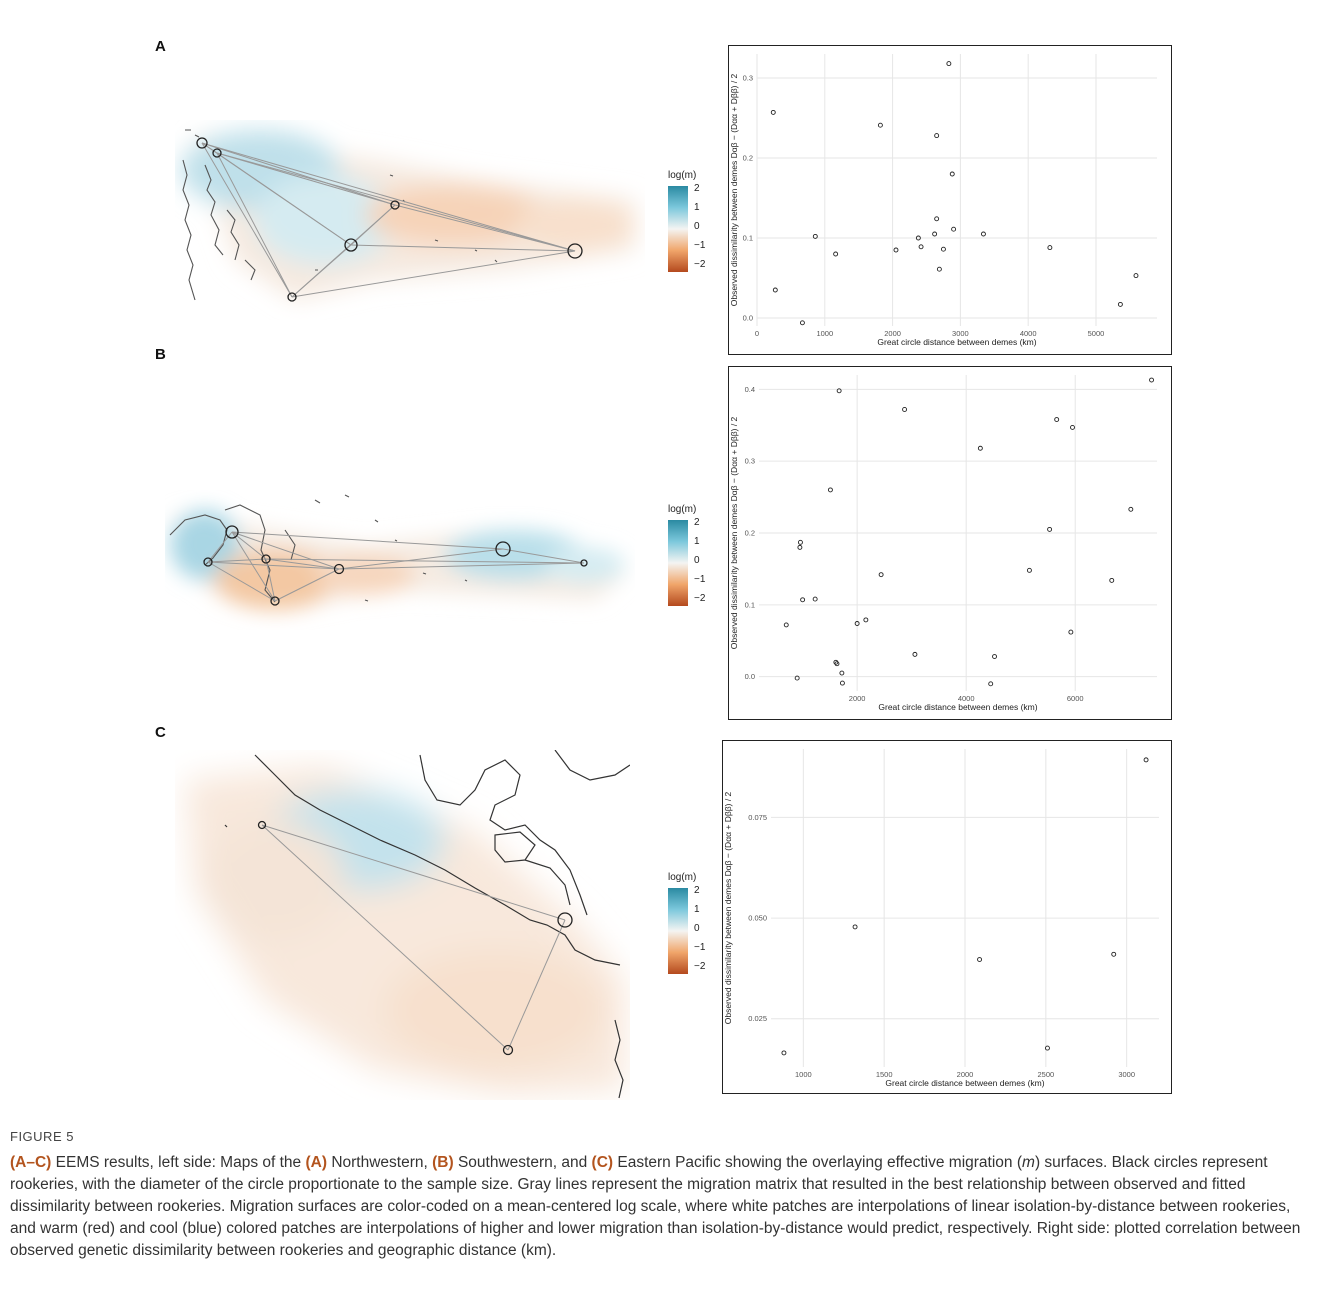 Image resolution: width=1328 pixels, height=1308 pixels. What do you see at coordinates (160, 354) in the screenshot?
I see `panel-letter-b: B` at bounding box center [160, 354].